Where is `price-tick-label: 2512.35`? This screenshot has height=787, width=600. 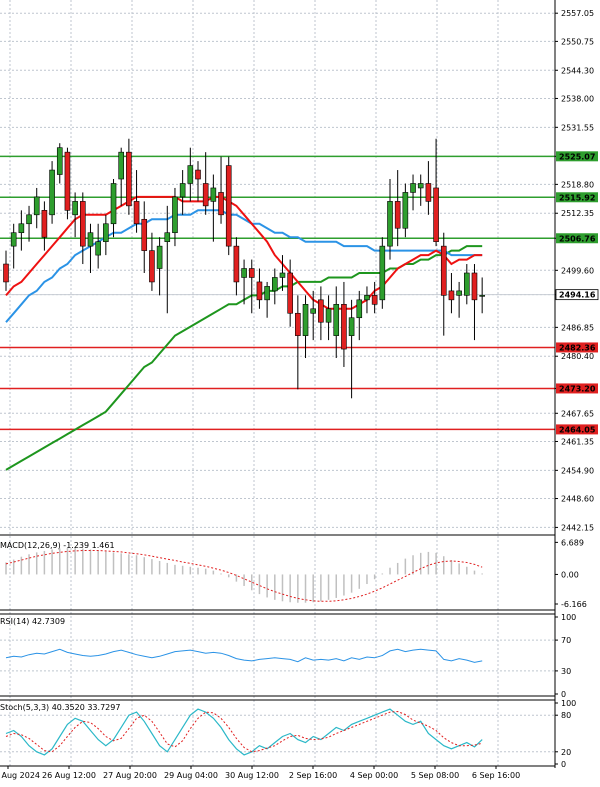 price-tick-label: 2512.35 is located at coordinates (577, 213).